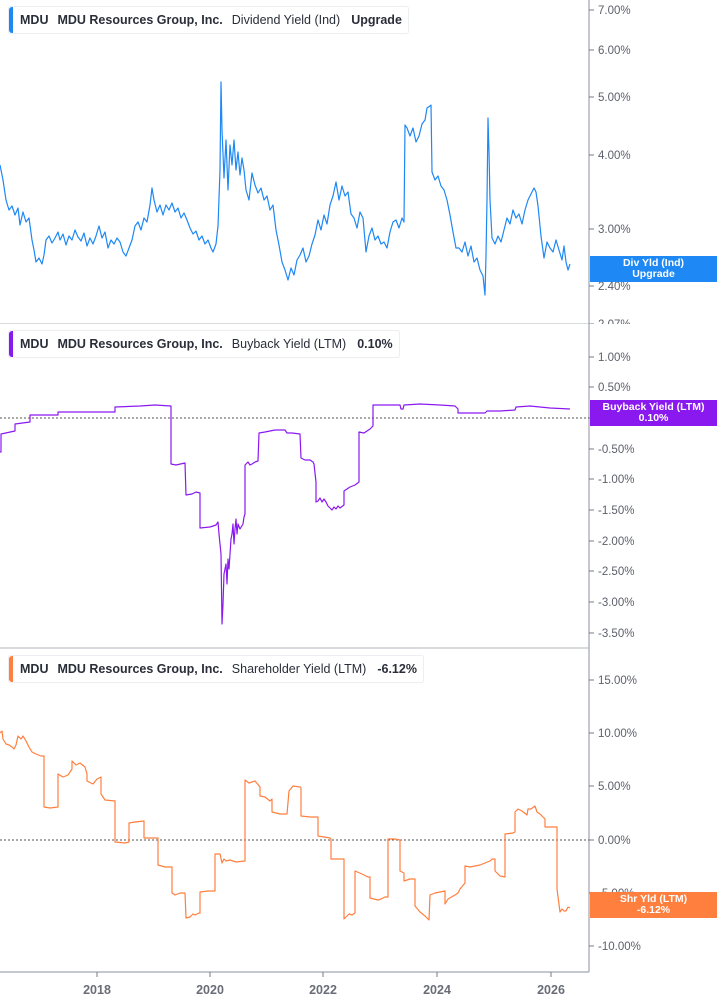  I want to click on svg-text: 2022, so click(323, 990).